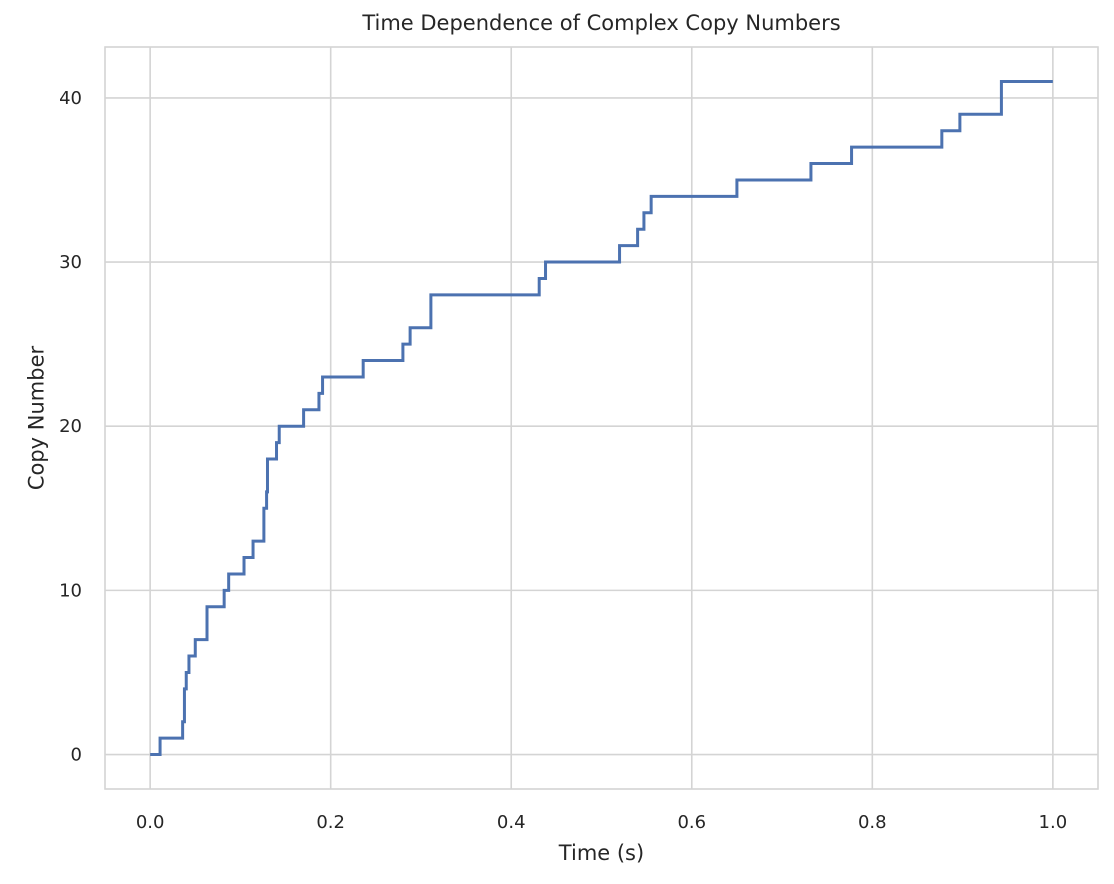  I want to click on x-tick-label: 0.8, so click(872, 822).